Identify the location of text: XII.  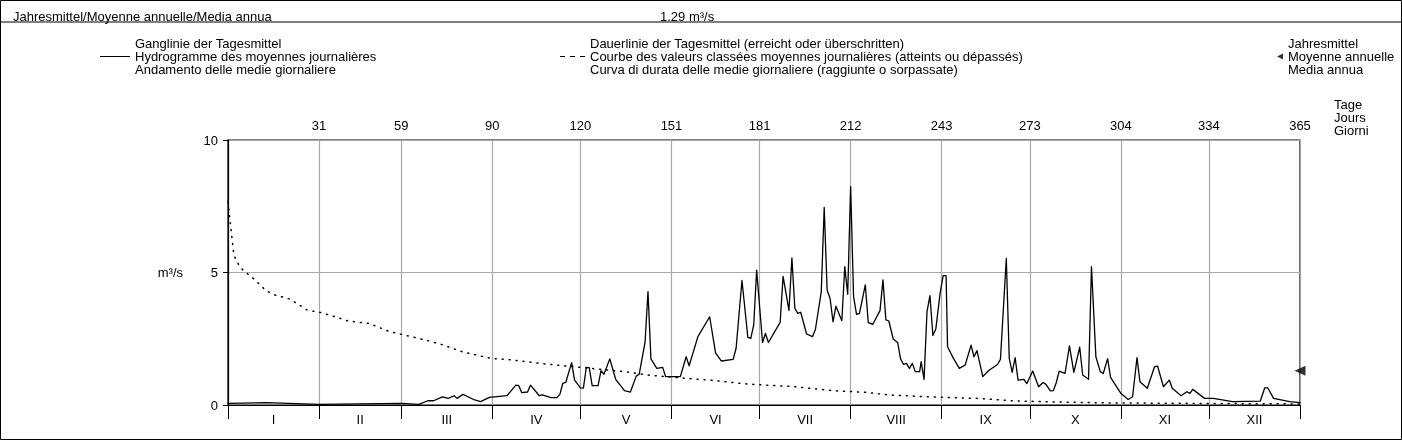
(1254, 419).